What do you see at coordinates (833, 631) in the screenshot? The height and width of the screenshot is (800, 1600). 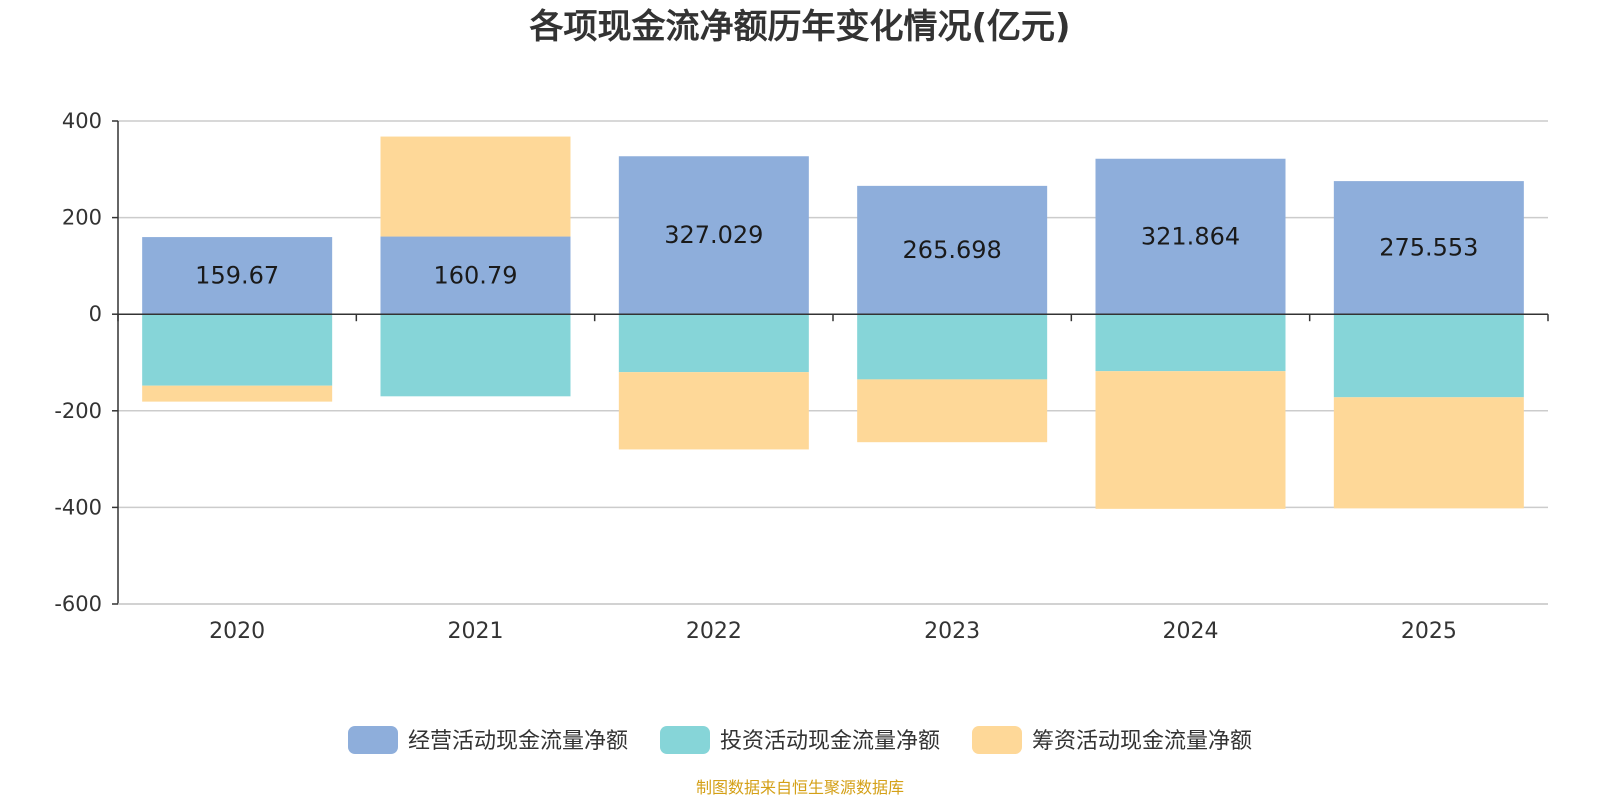 I see `x-tick-labels: 2020 2021 2022 2023 2024 2025` at bounding box center [833, 631].